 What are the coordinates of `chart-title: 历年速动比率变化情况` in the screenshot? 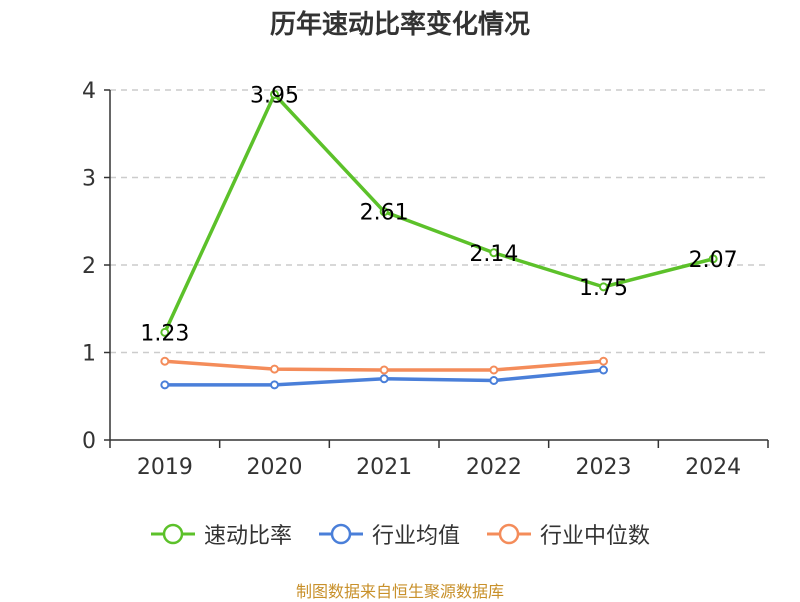 It's located at (399, 25).